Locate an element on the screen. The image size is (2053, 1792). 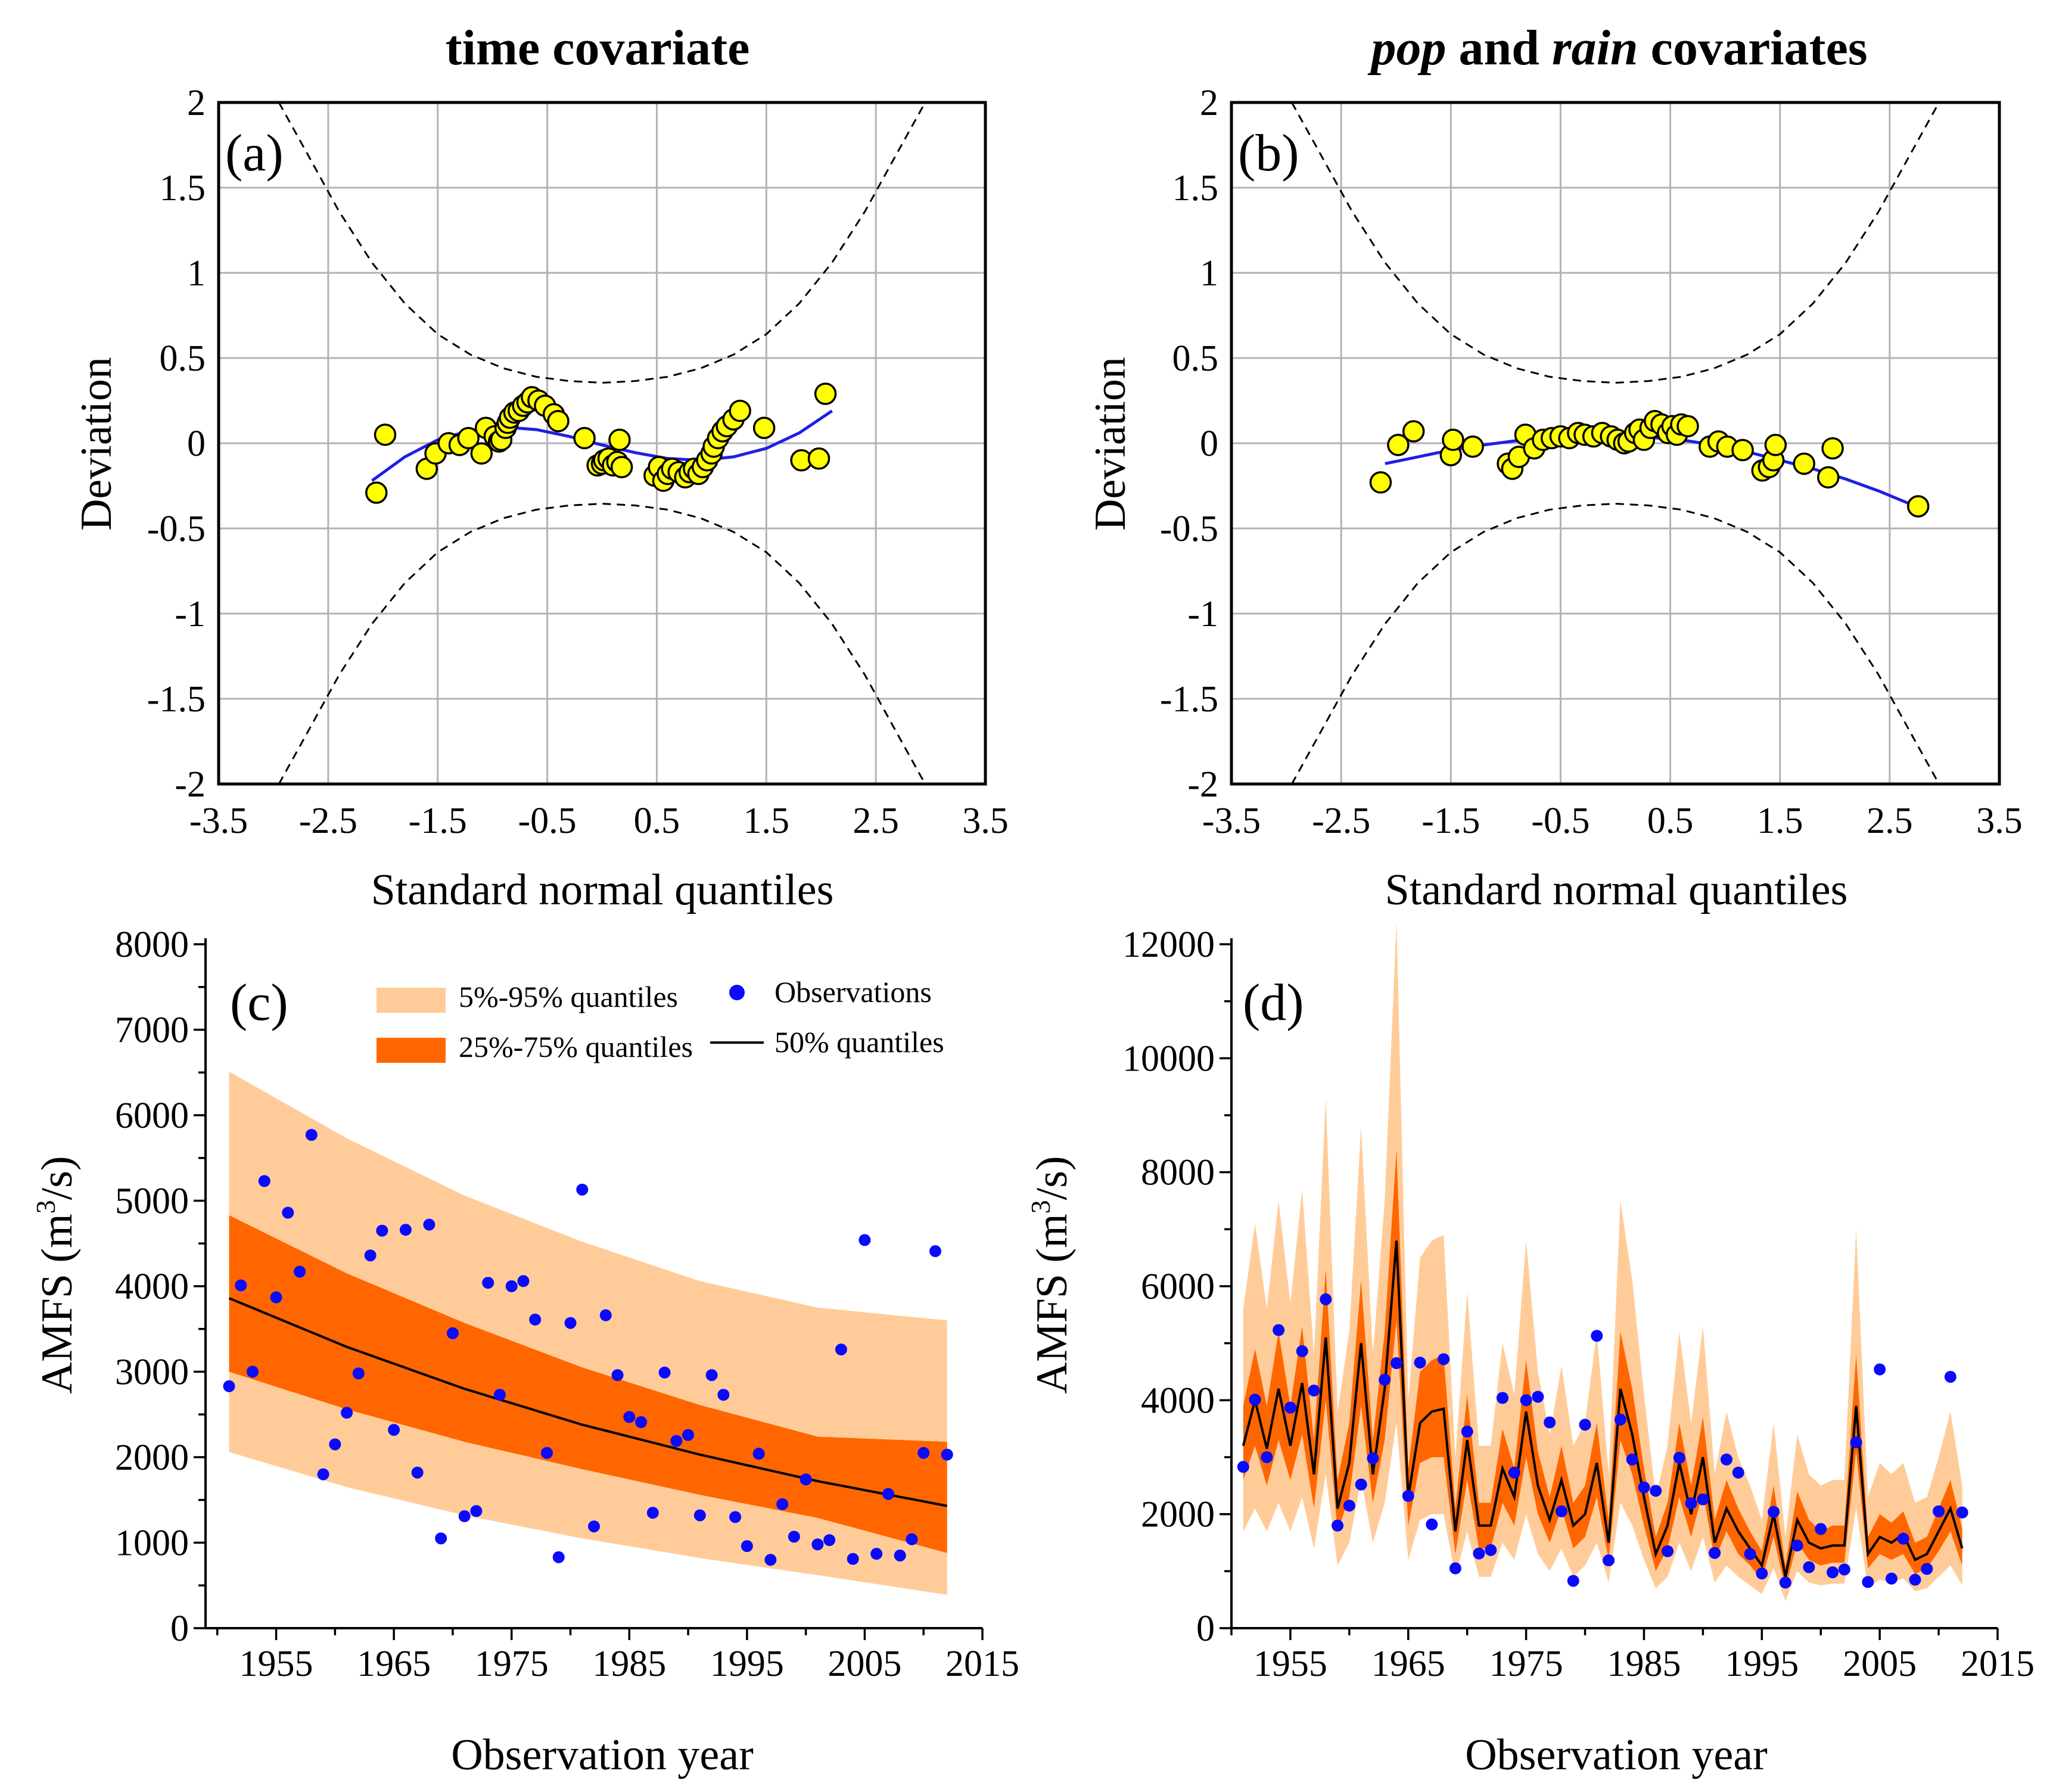
panel-b-clipped-layer is located at coordinates (1615, 443).